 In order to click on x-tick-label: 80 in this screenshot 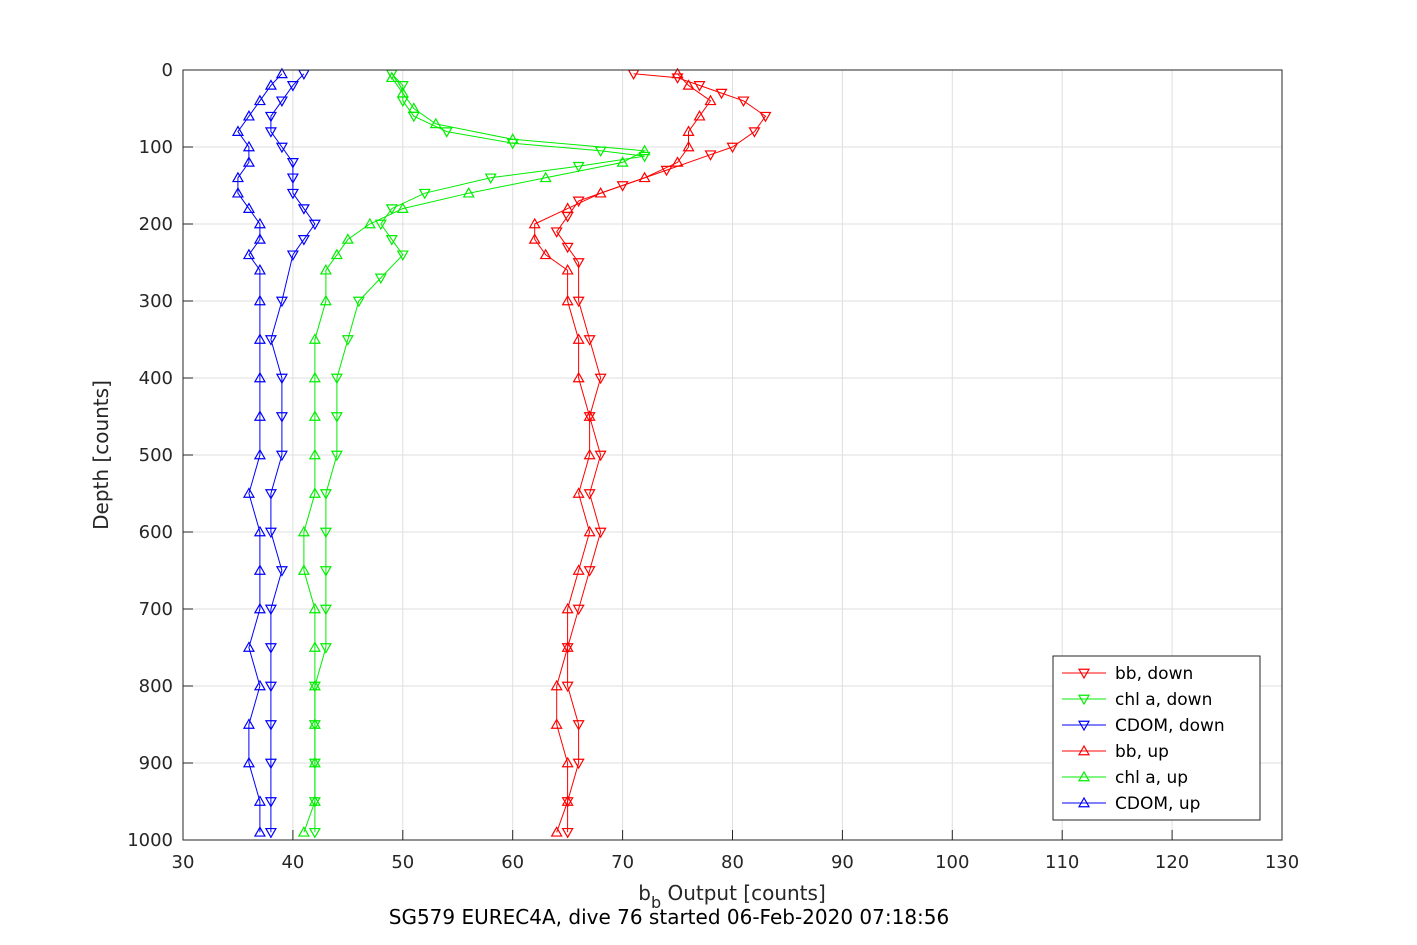, I will do `click(732, 862)`.